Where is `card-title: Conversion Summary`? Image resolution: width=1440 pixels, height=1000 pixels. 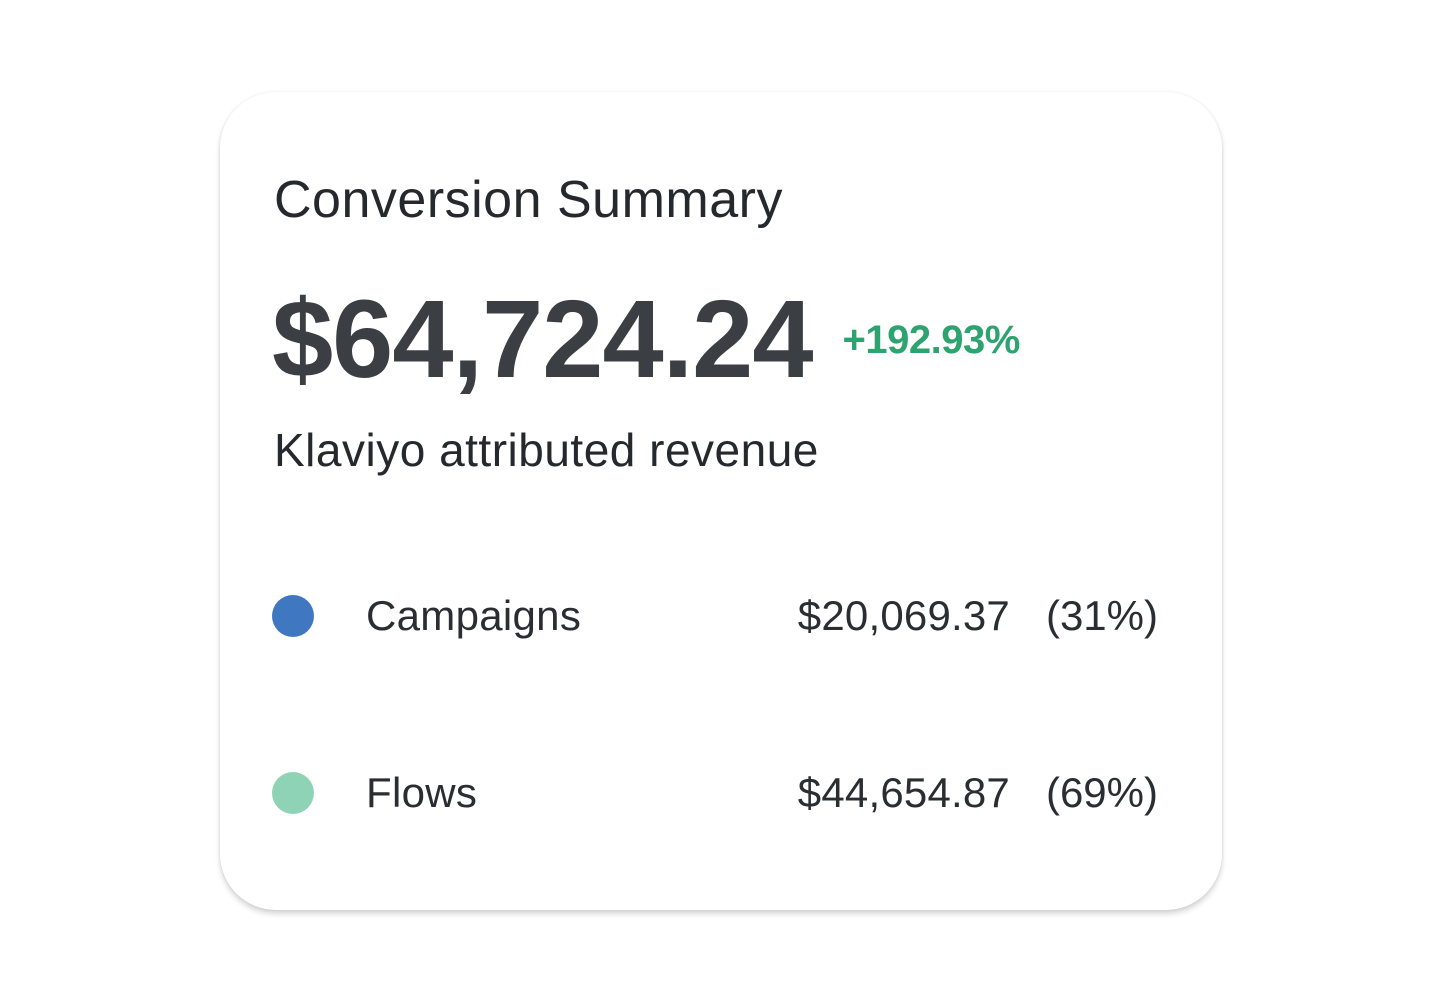
card-title: Conversion Summary is located at coordinates (528, 200).